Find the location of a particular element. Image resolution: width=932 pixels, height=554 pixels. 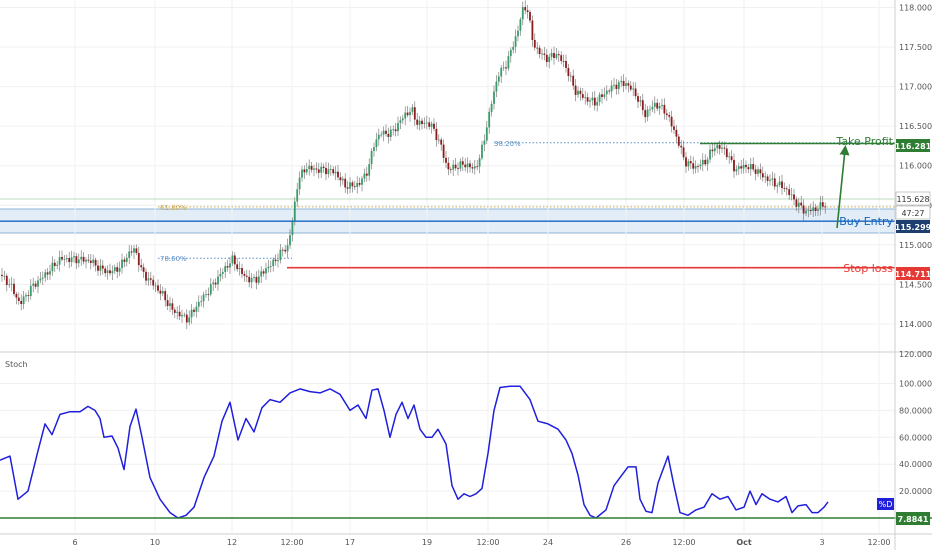

price-tick-label: 117.500 is located at coordinates (915, 47).